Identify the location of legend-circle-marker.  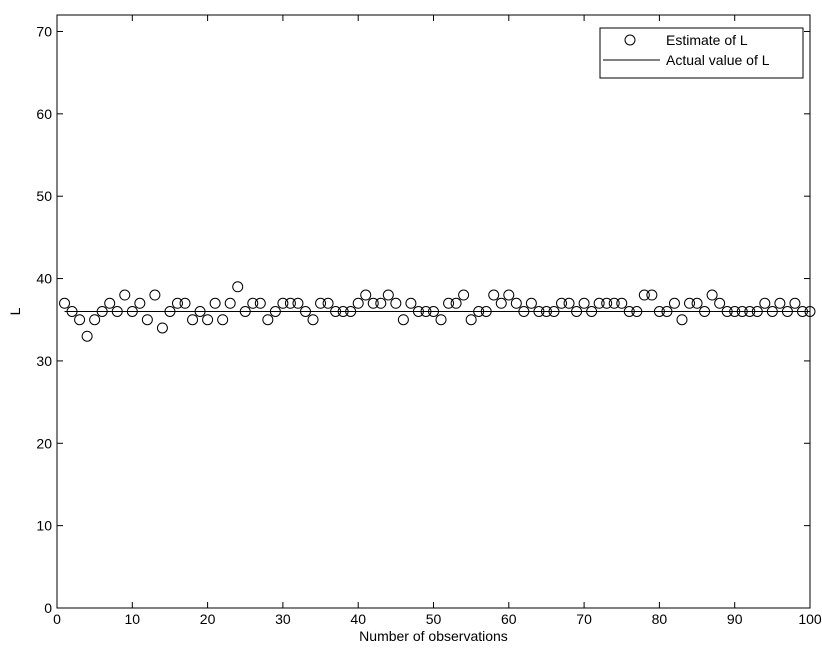
(630, 40).